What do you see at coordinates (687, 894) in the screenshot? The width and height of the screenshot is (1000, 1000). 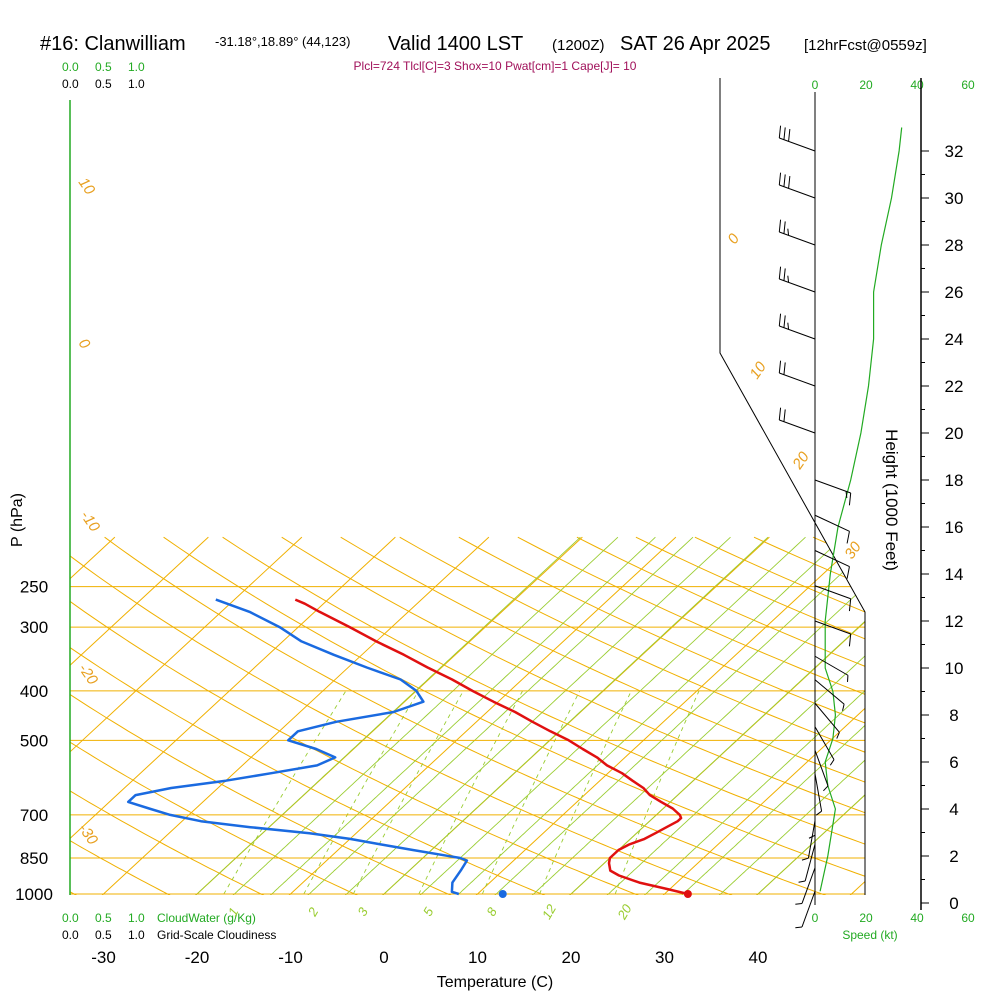 I see `surface-temperature-marker` at bounding box center [687, 894].